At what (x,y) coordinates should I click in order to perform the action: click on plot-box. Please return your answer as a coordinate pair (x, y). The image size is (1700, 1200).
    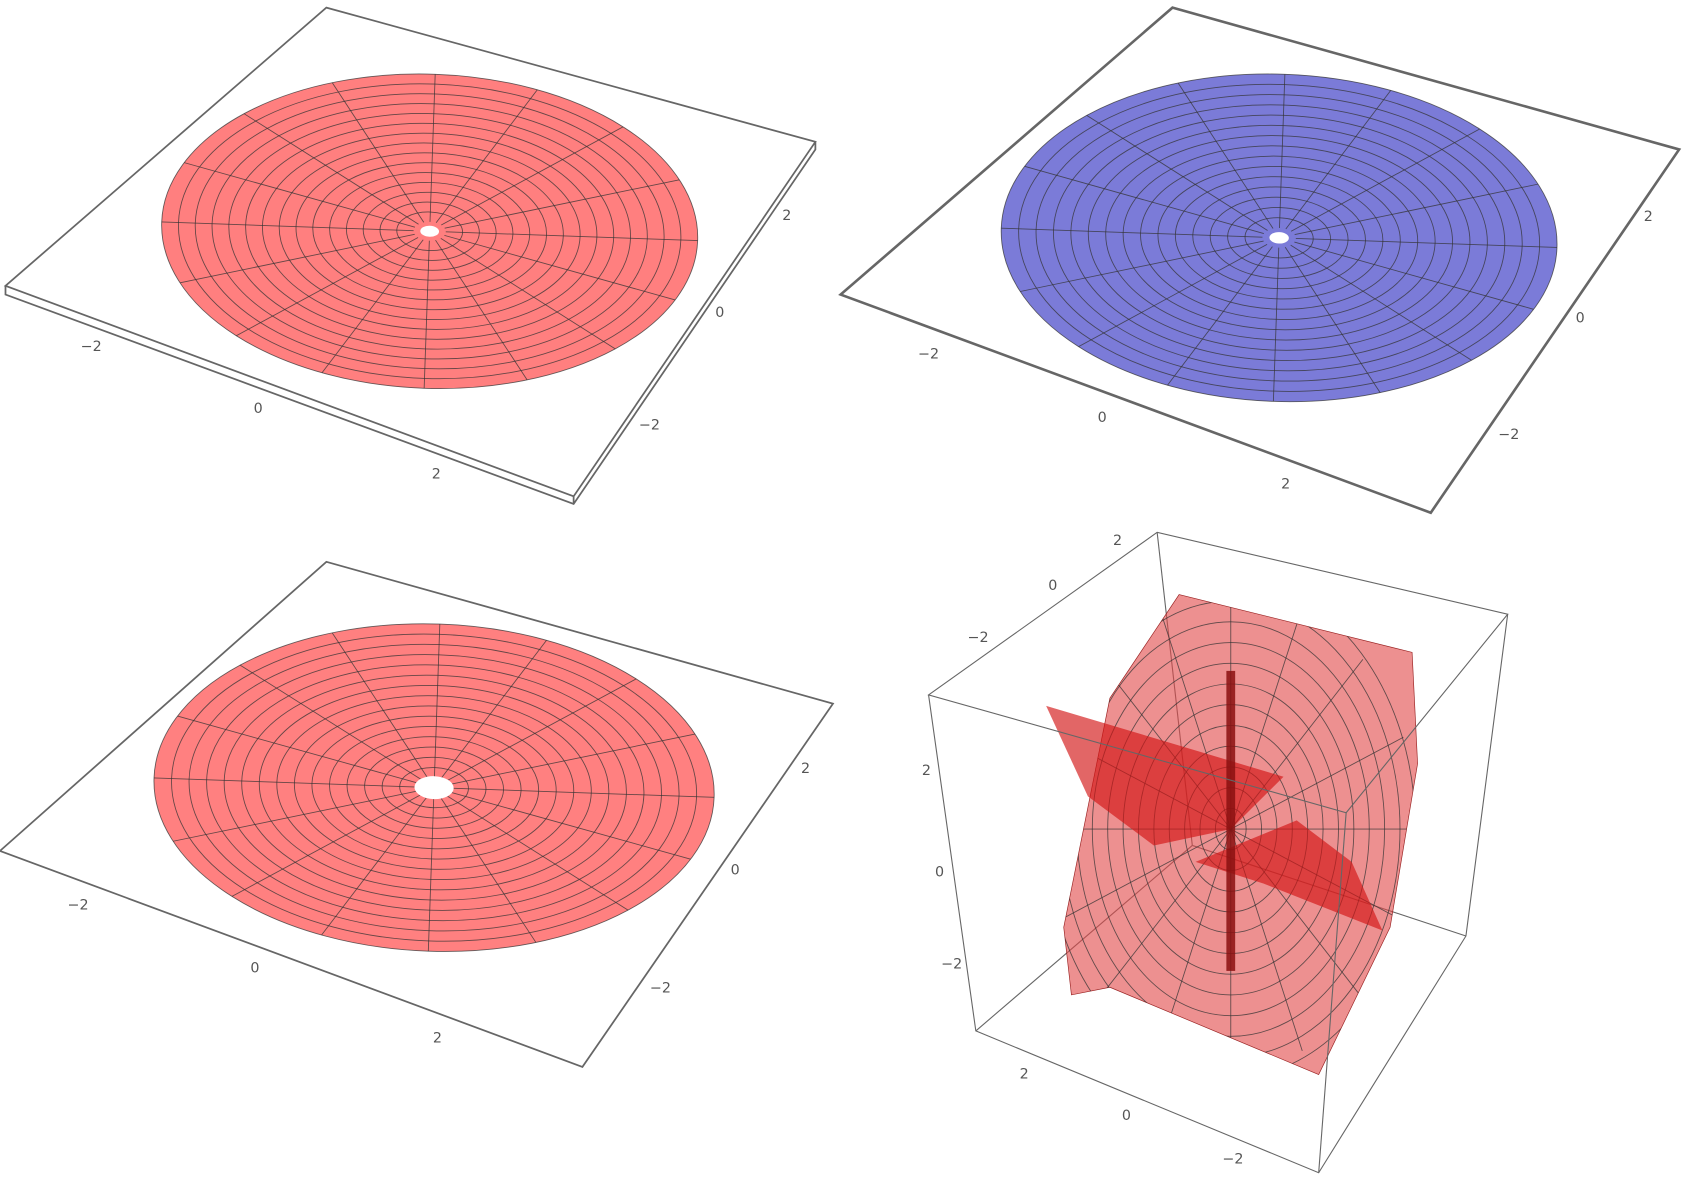
    Looking at the image, I should click on (1332, 992).